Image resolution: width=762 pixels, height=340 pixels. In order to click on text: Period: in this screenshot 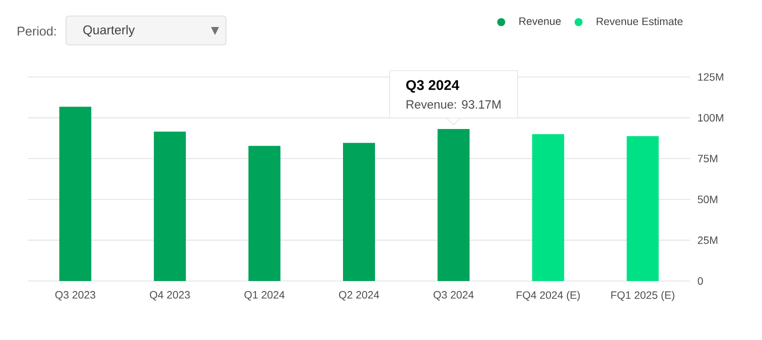, I will do `click(37, 31)`.